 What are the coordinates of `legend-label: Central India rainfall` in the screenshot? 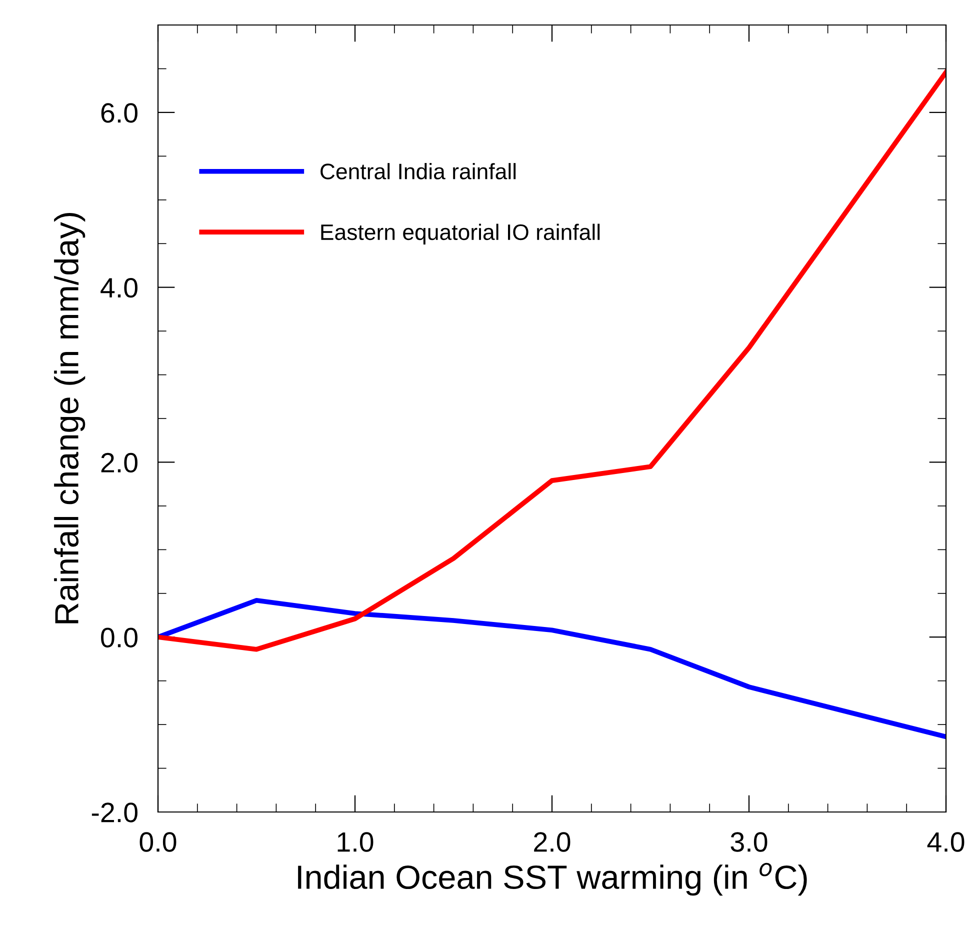 It's located at (418, 171).